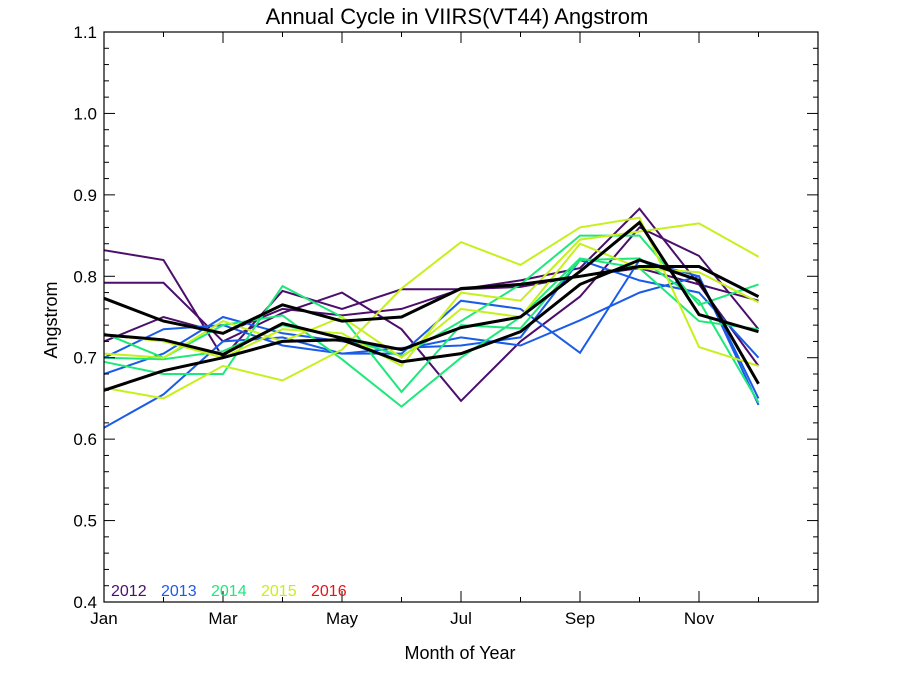  Describe the element at coordinates (461, 618) in the screenshot. I see `x-tick-label: Jul` at that location.